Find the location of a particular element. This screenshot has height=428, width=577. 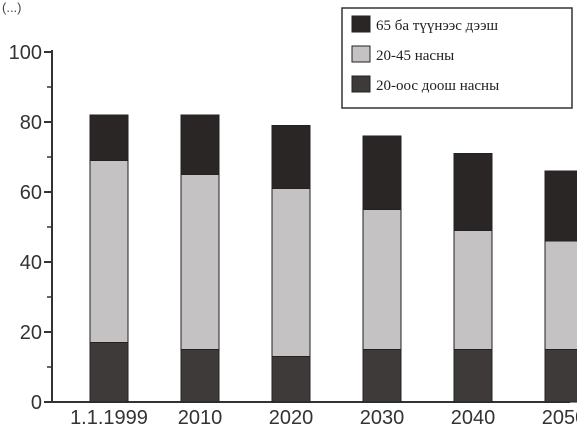

legend-label: 65 ба түүнээс дээш is located at coordinates (437, 26).